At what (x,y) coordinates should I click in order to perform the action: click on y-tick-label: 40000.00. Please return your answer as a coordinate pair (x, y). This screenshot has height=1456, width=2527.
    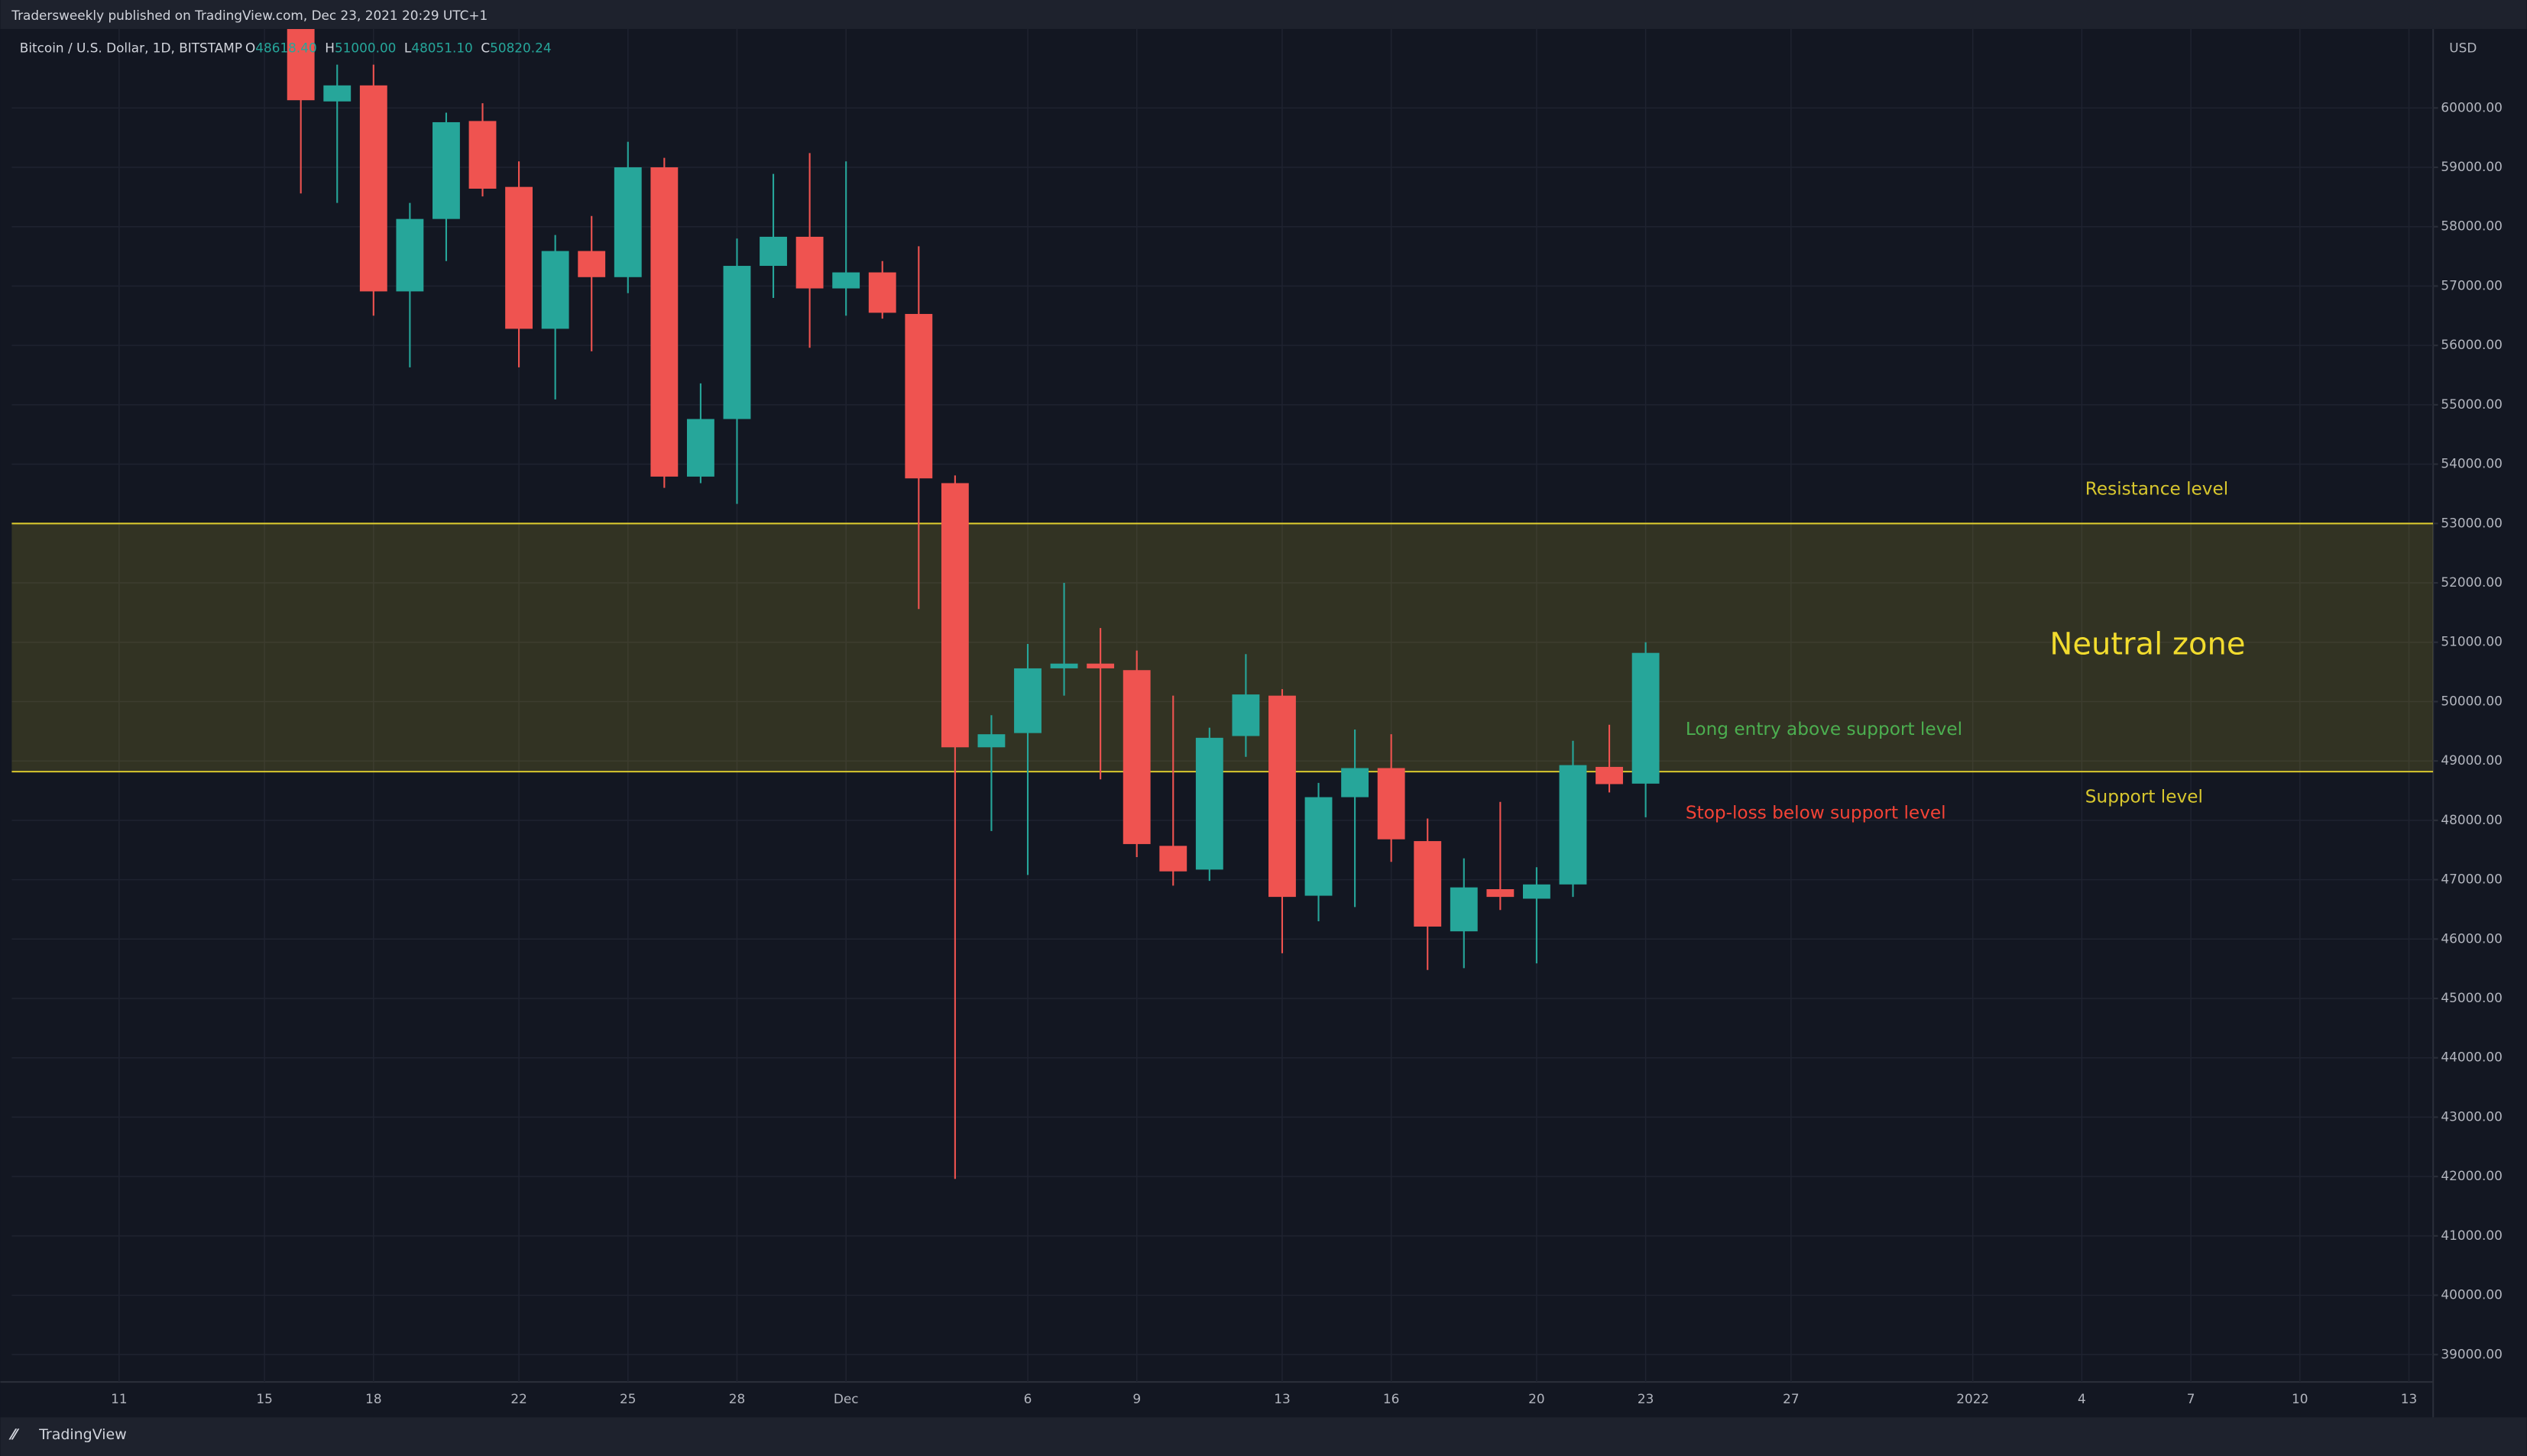
    Looking at the image, I should click on (2471, 1295).